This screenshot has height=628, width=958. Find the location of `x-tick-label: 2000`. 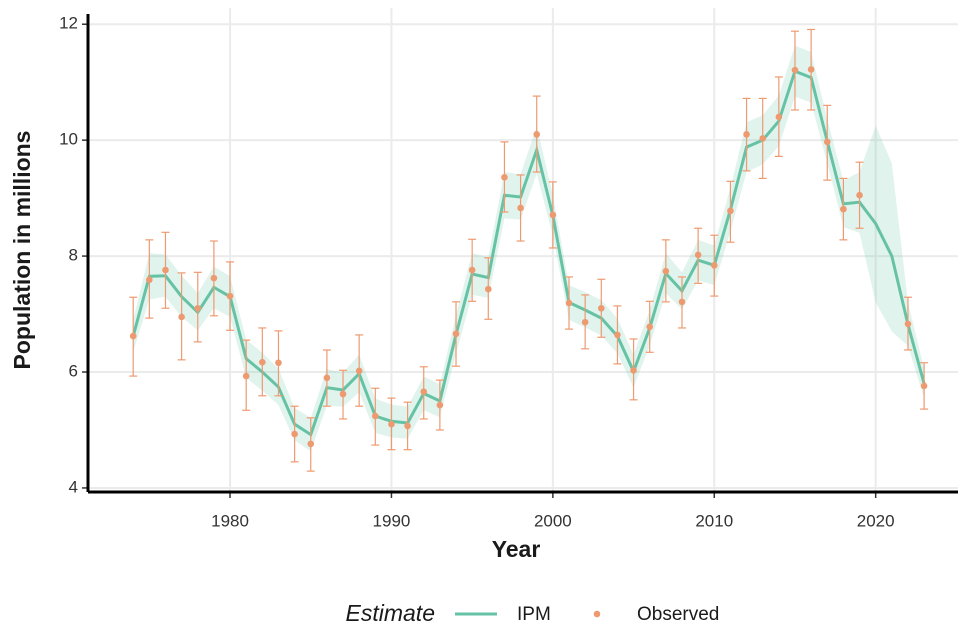

x-tick-label: 2000 is located at coordinates (553, 520).